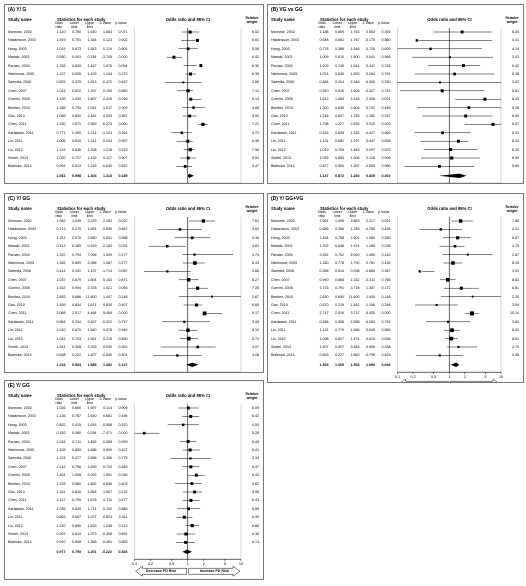 Image resolution: width=526 pixels, height=586 pixels. I want to click on stat-cell: -1.156, so click(369, 305).